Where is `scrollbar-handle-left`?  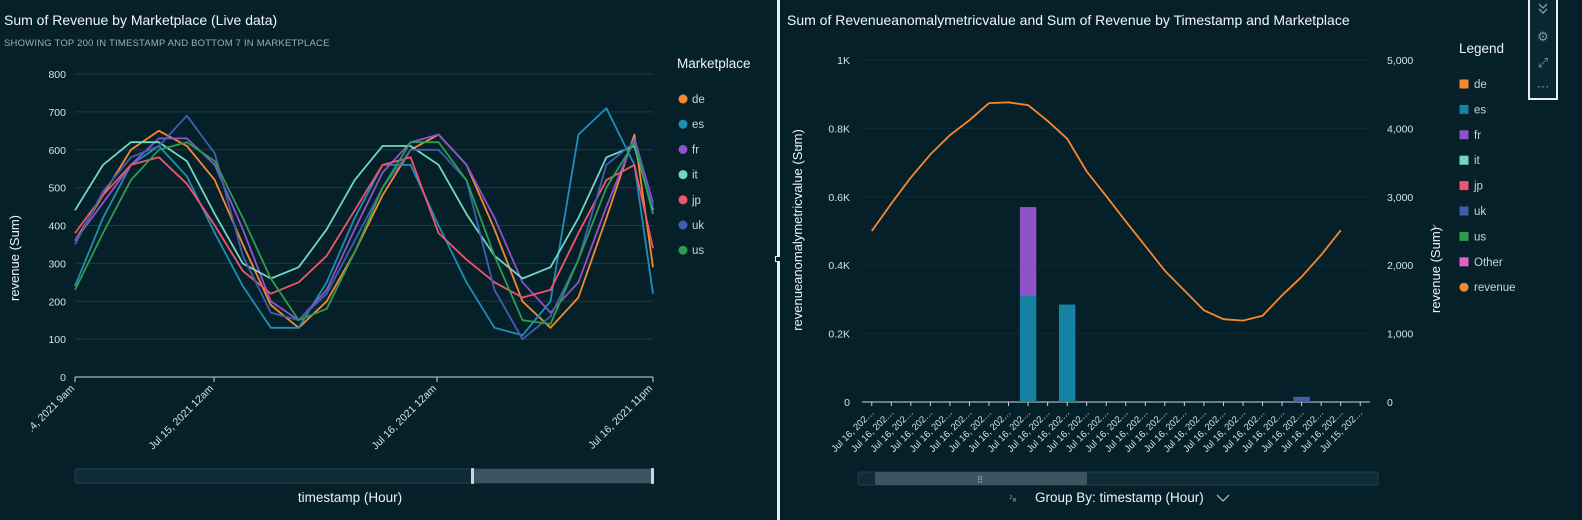 scrollbar-handle-left is located at coordinates (472, 476).